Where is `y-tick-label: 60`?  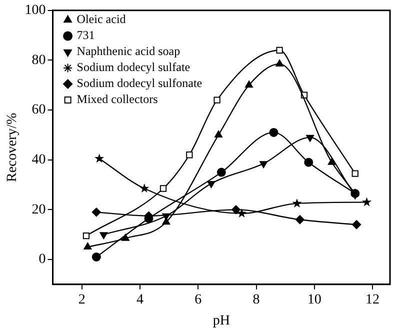
y-tick-label: 60 is located at coordinates (39, 110).